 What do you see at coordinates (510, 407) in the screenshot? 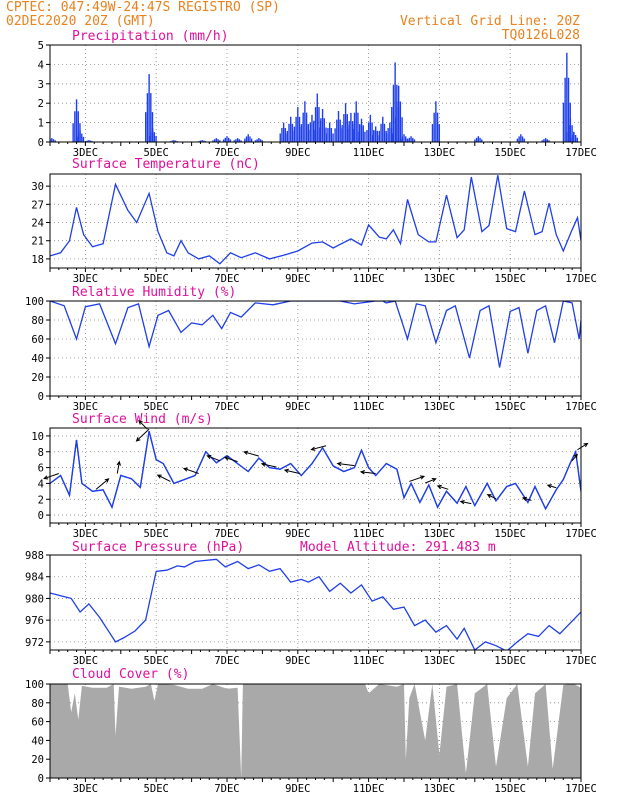
I see `x-tick-label: 15DEC` at bounding box center [510, 407].